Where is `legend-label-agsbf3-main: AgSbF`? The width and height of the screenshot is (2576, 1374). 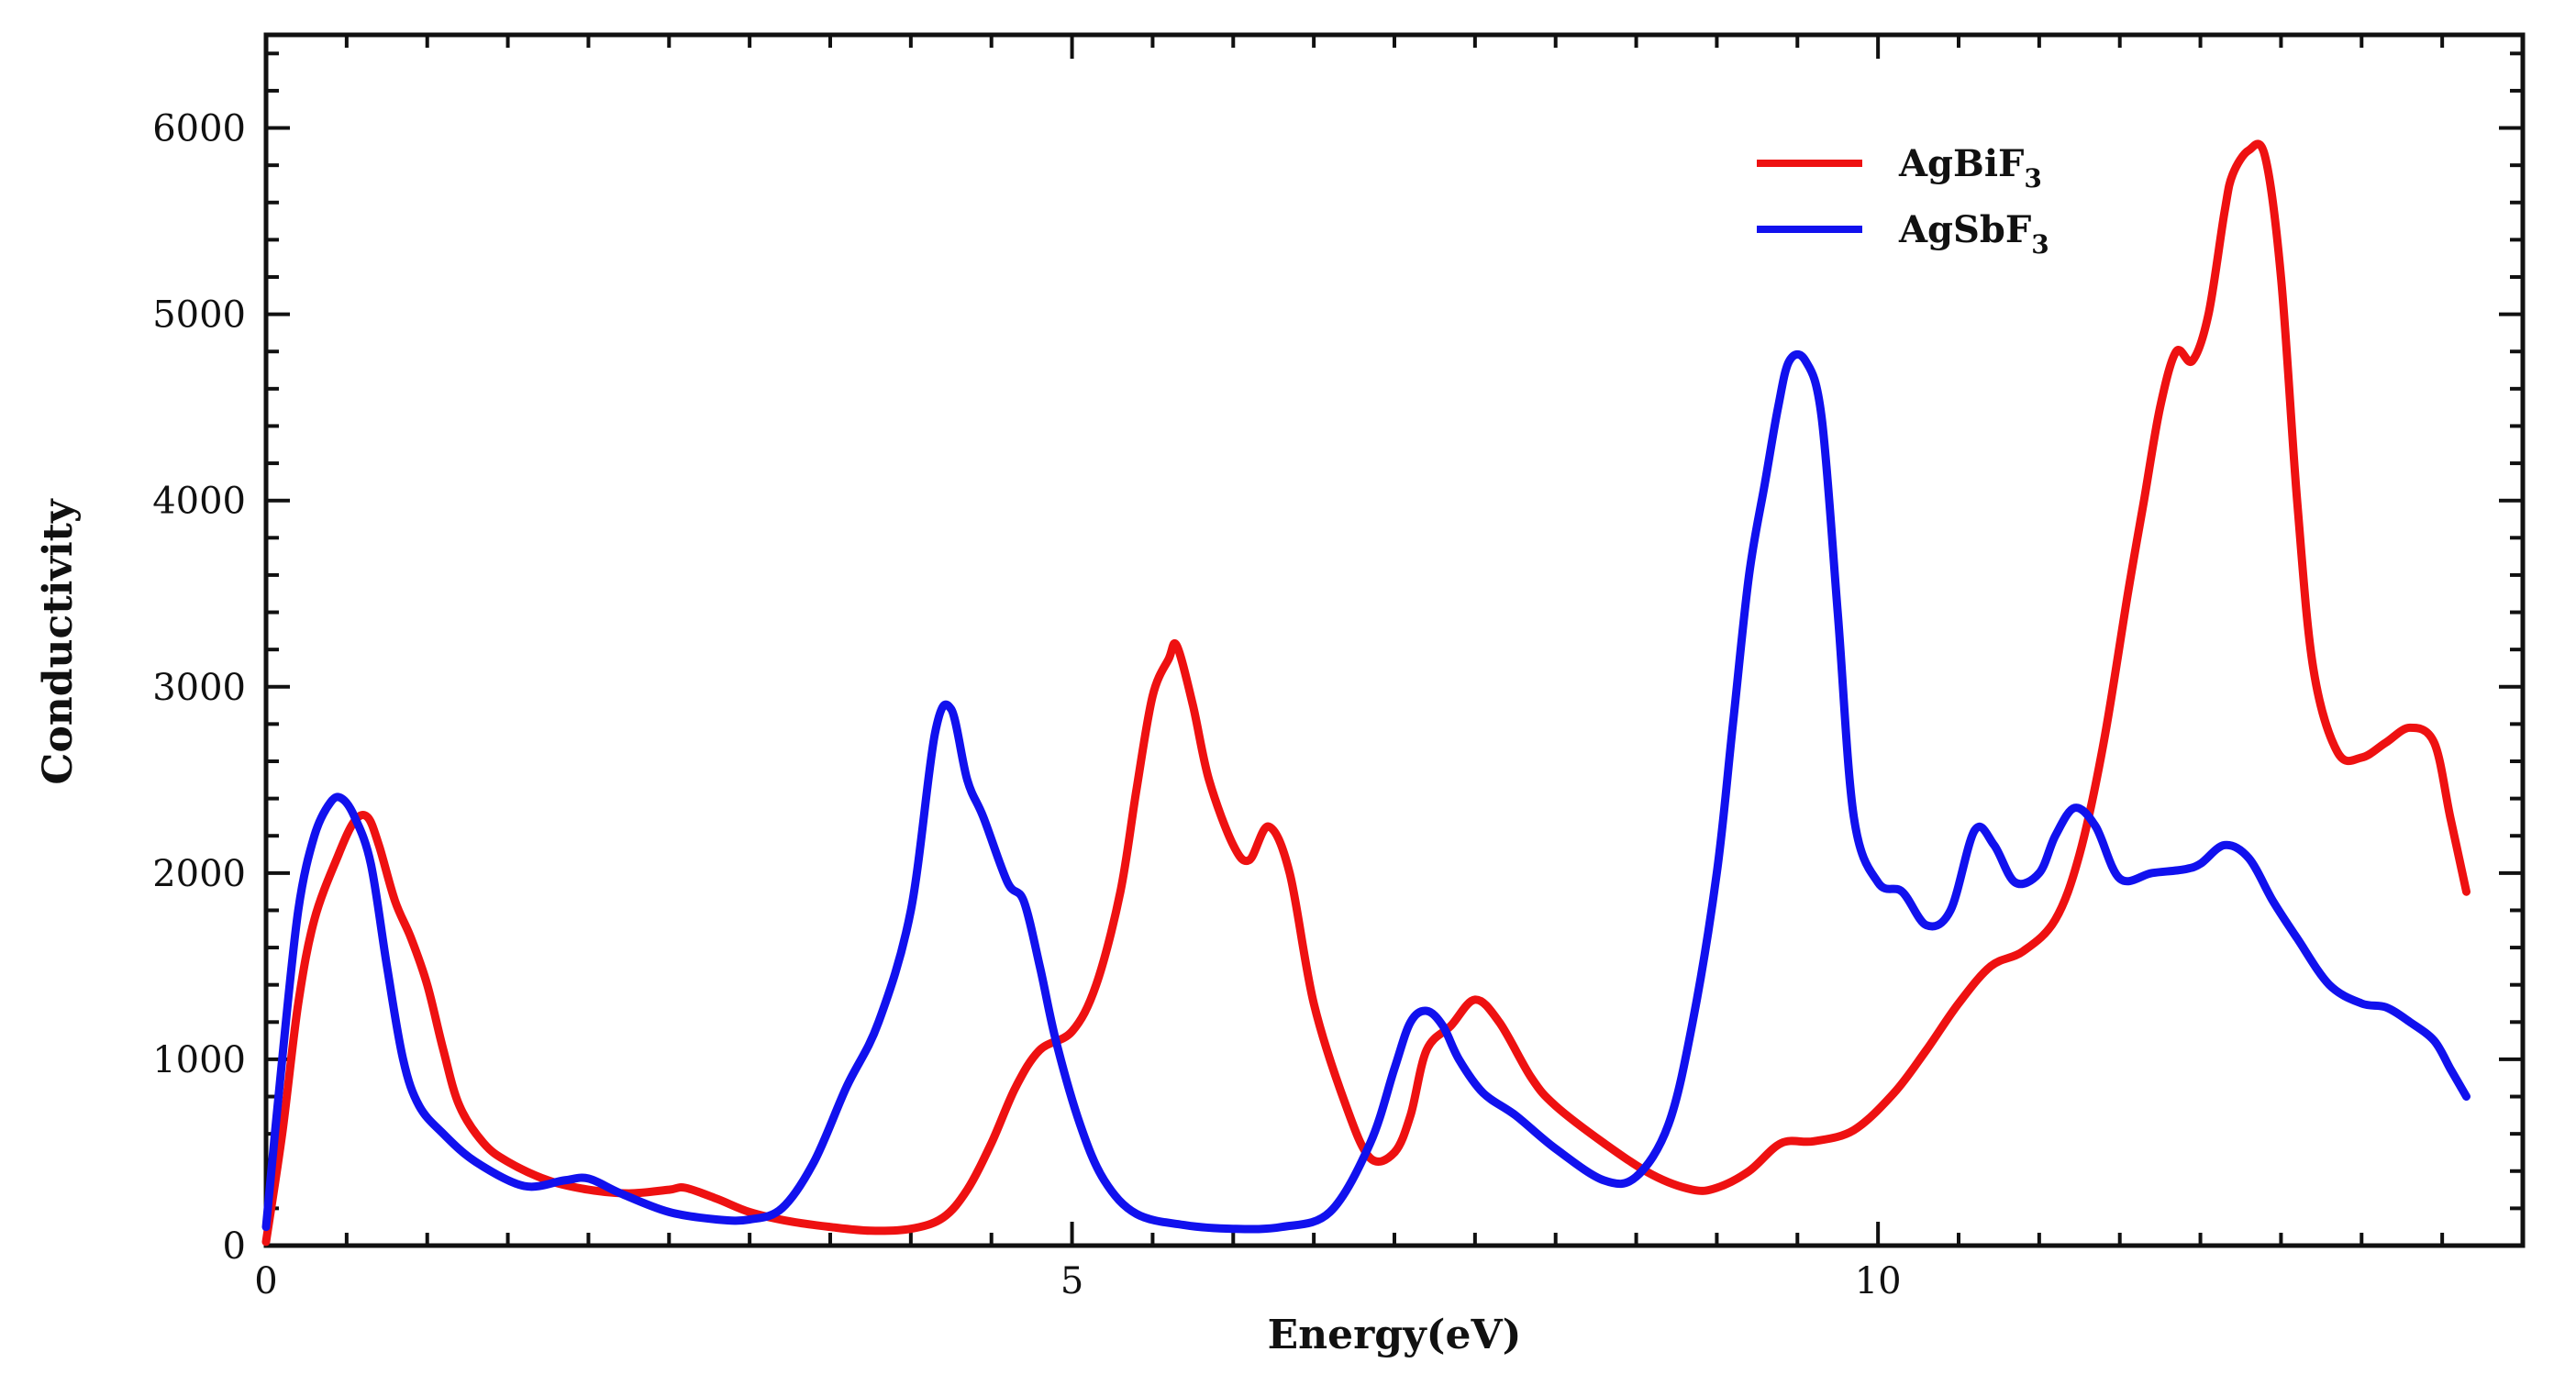 legend-label-agsbf3-main: AgSbF is located at coordinates (1964, 229).